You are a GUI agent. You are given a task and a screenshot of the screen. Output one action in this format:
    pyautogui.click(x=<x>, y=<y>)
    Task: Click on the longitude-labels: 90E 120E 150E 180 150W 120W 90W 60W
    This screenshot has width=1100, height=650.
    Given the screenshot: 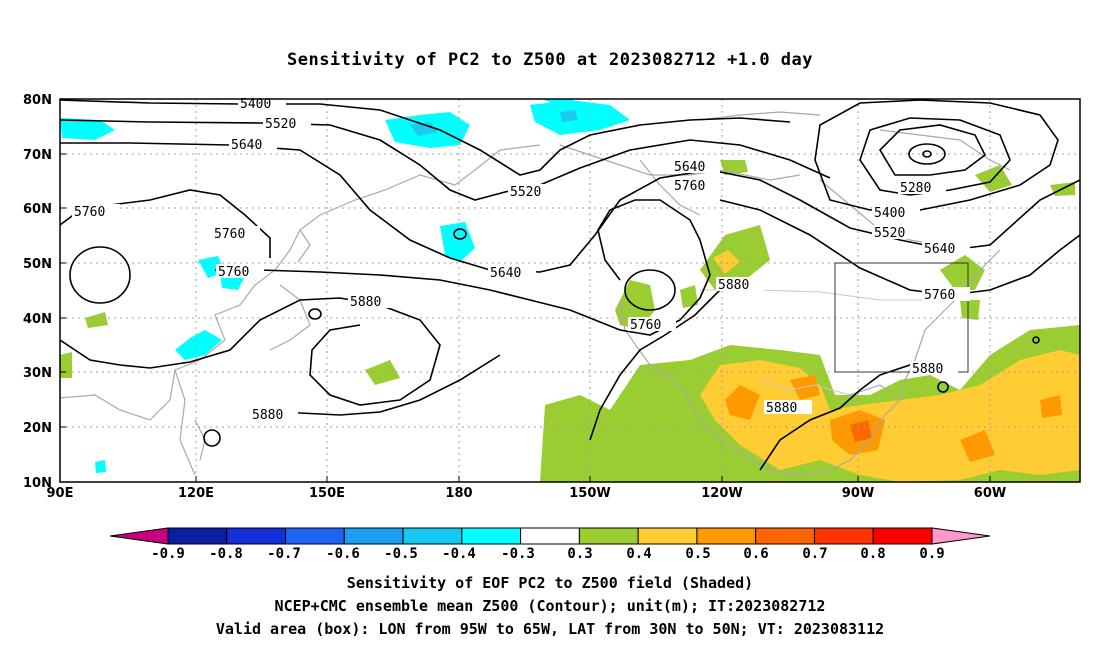 What is the action you would take?
    pyautogui.click(x=527, y=493)
    